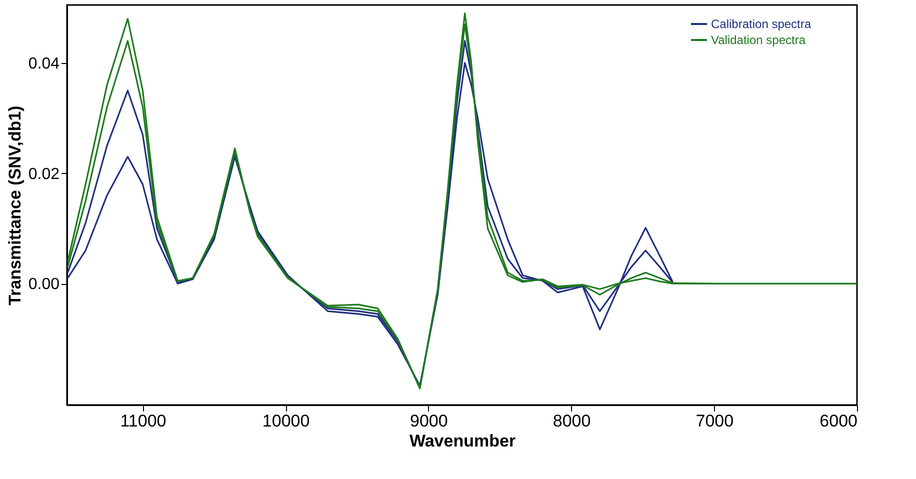  I want to click on y-tick-label: 0.04, so click(44, 63).